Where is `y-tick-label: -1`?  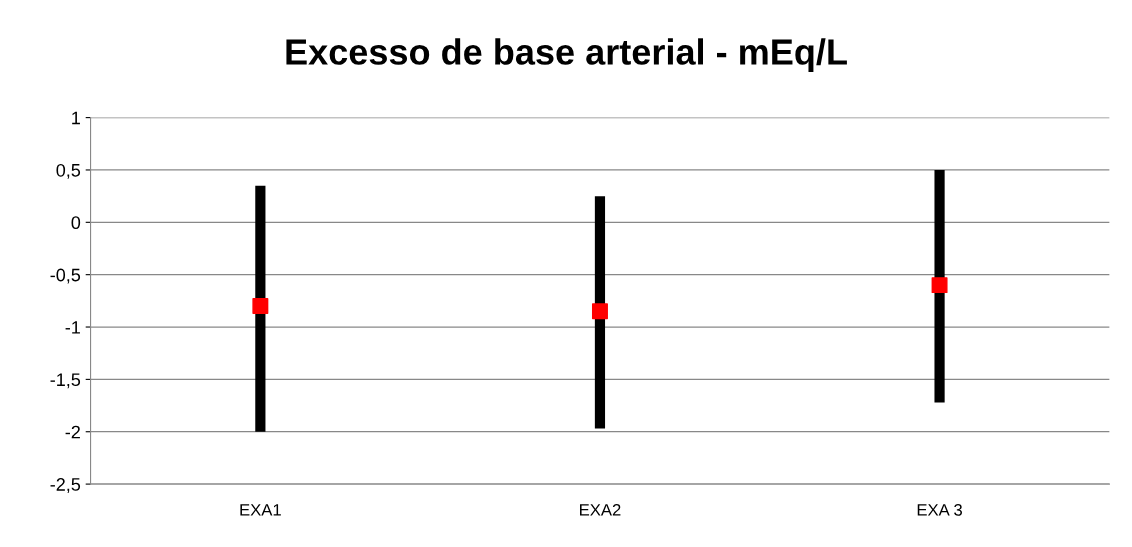 y-tick-label: -1 is located at coordinates (72, 327).